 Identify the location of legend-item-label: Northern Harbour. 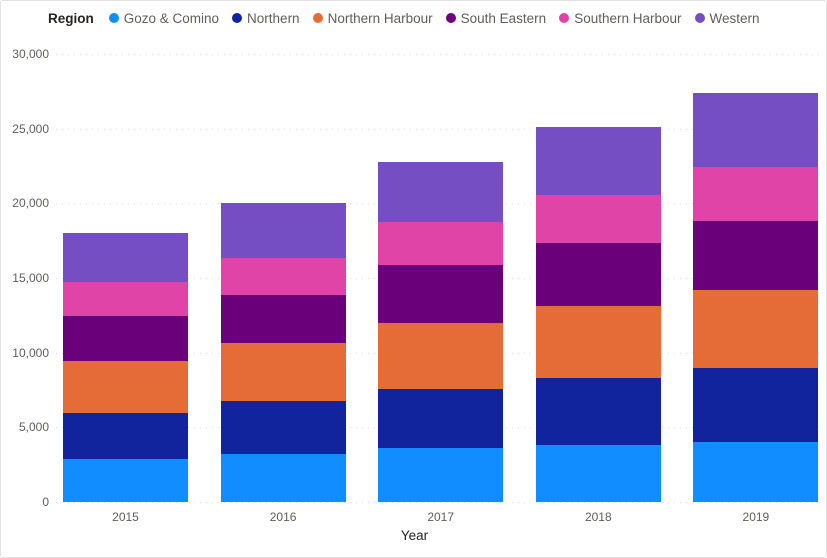
(380, 18).